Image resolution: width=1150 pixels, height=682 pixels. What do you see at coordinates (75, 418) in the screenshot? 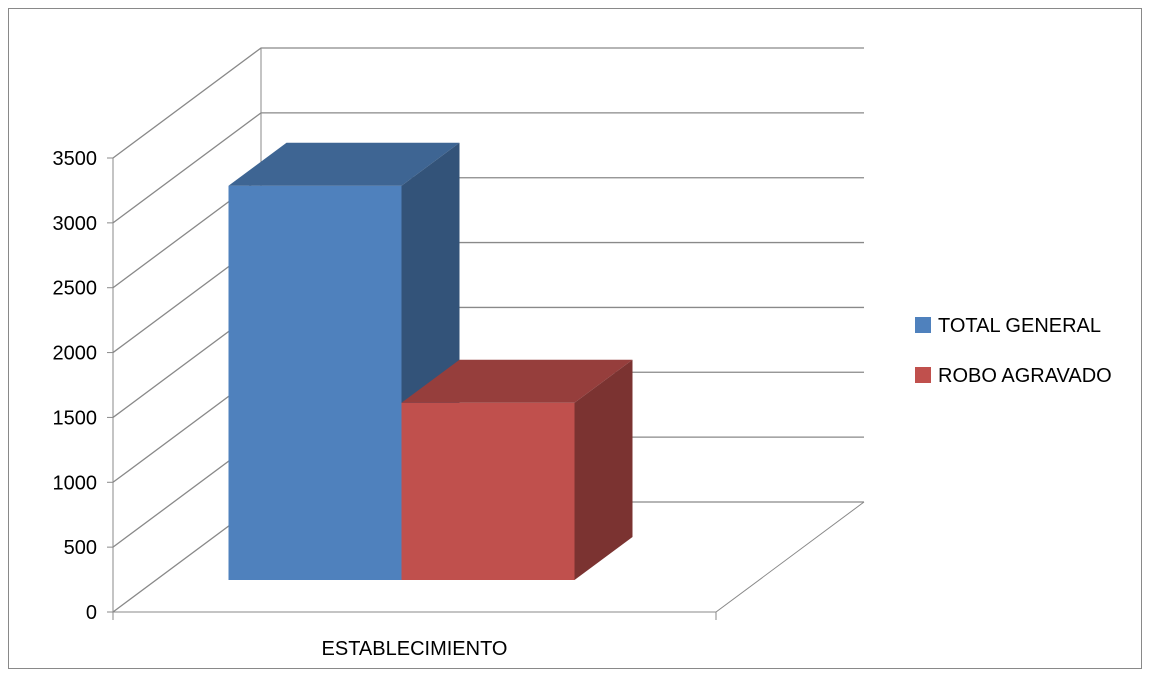
I see `y-tick-label: 1500` at bounding box center [75, 418].